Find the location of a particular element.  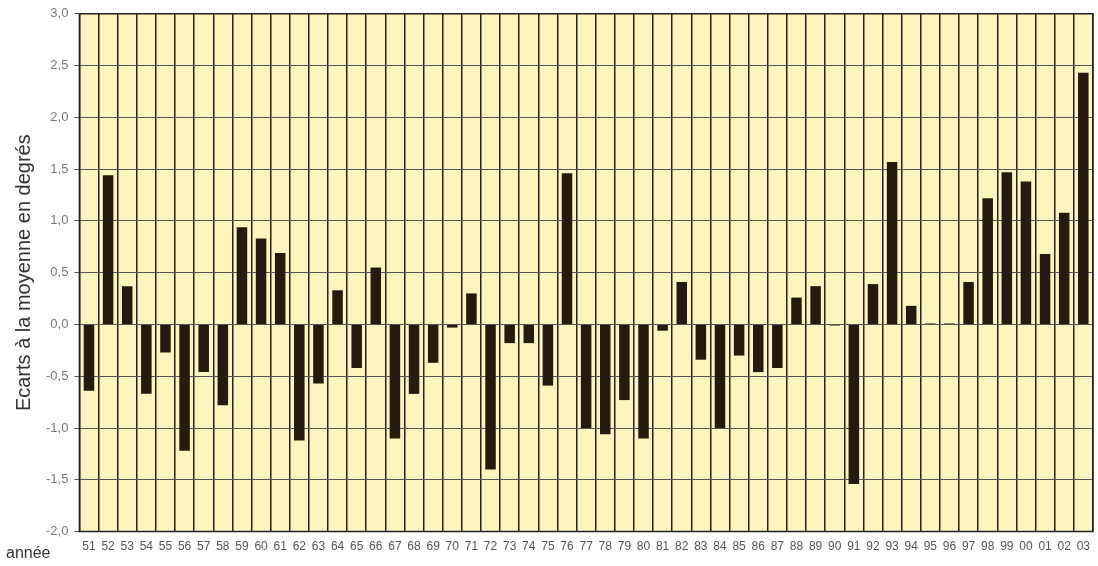

x-tick-label: 93 is located at coordinates (892, 546).